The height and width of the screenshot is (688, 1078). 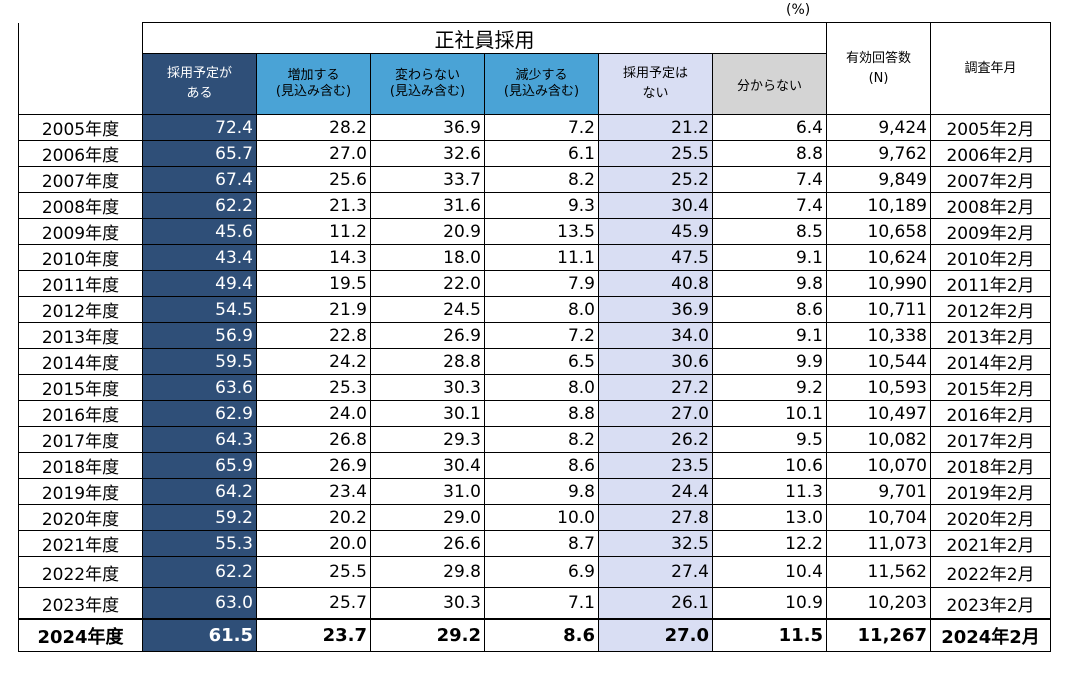 I want to click on cell-survey: 2015年2月, so click(x=990, y=387).